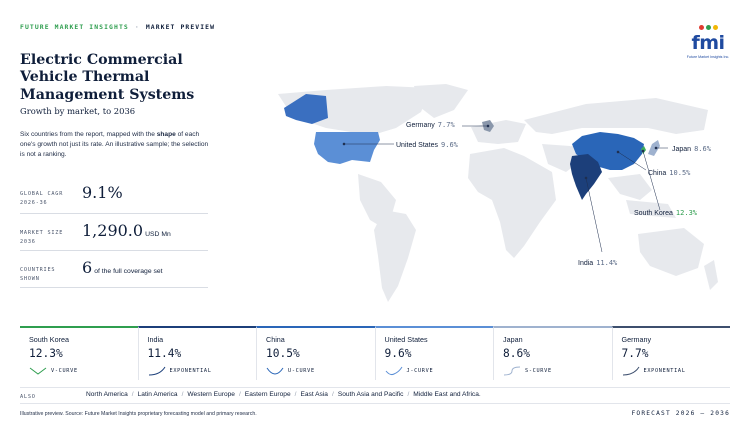 This screenshot has height=421, width=750. Describe the element at coordinates (42, 198) in the screenshot. I see `stat-label: GLOBAL CAGR 2026-36` at that location.